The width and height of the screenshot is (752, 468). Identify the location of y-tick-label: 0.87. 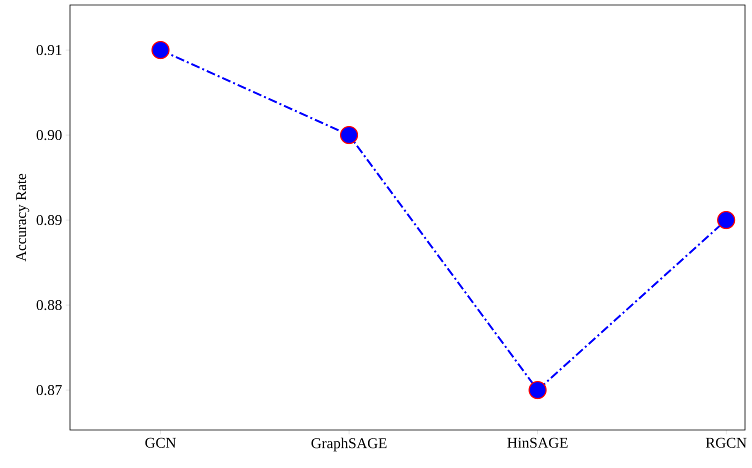
(49, 390).